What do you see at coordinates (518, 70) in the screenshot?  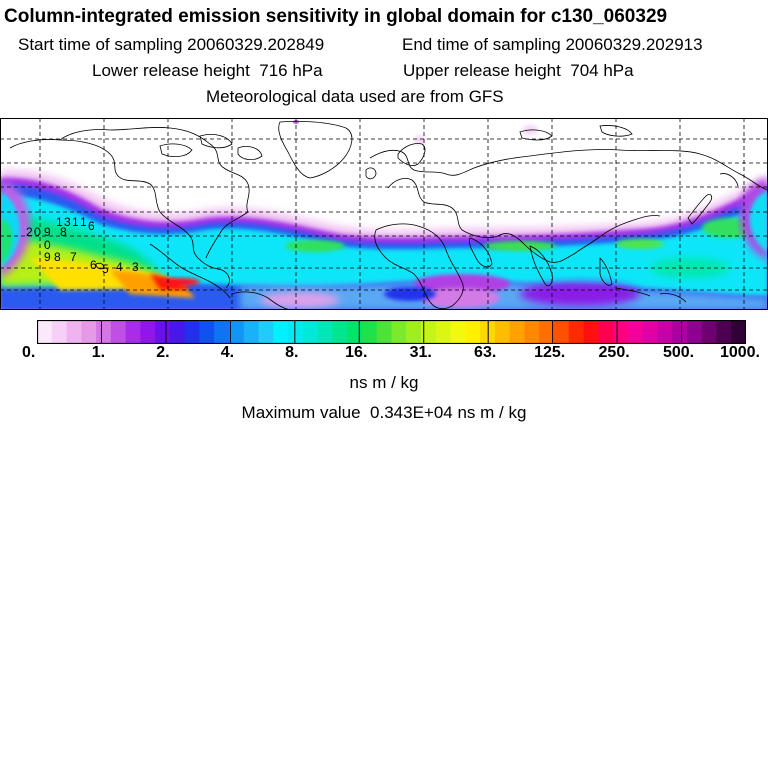 I see `upper-release-label: Upper release height 704 hPa` at bounding box center [518, 70].